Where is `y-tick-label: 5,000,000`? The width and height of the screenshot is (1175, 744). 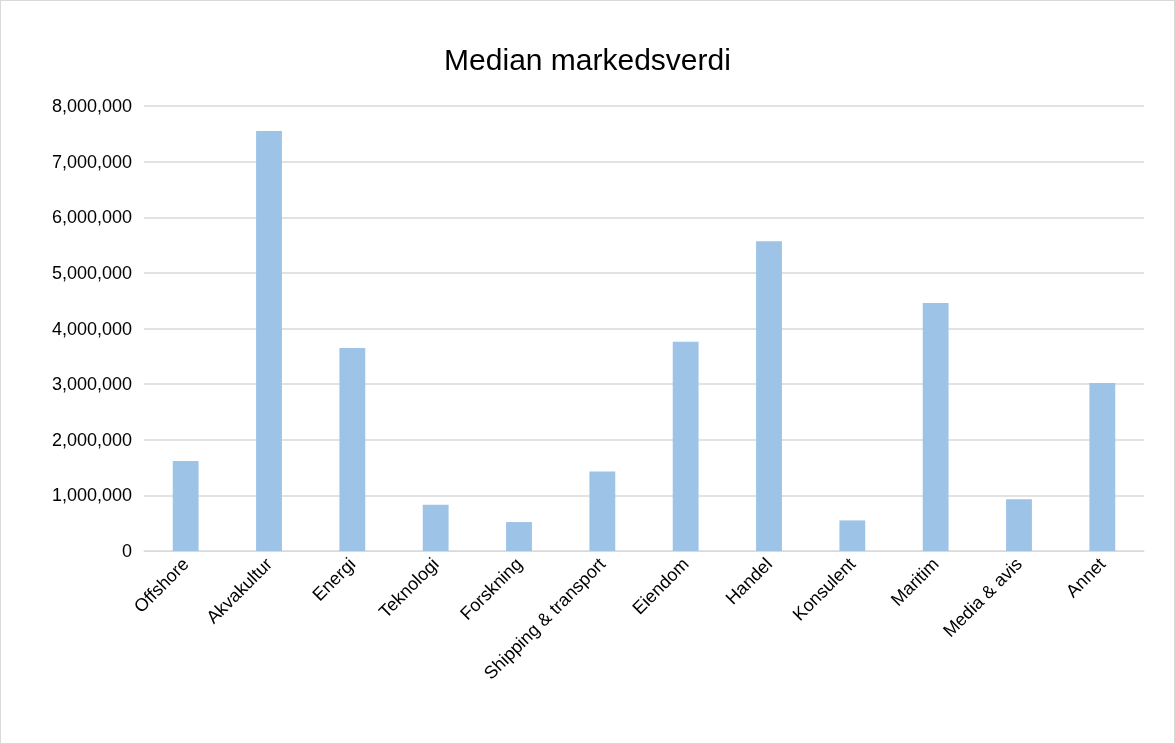 y-tick-label: 5,000,000 is located at coordinates (91, 272).